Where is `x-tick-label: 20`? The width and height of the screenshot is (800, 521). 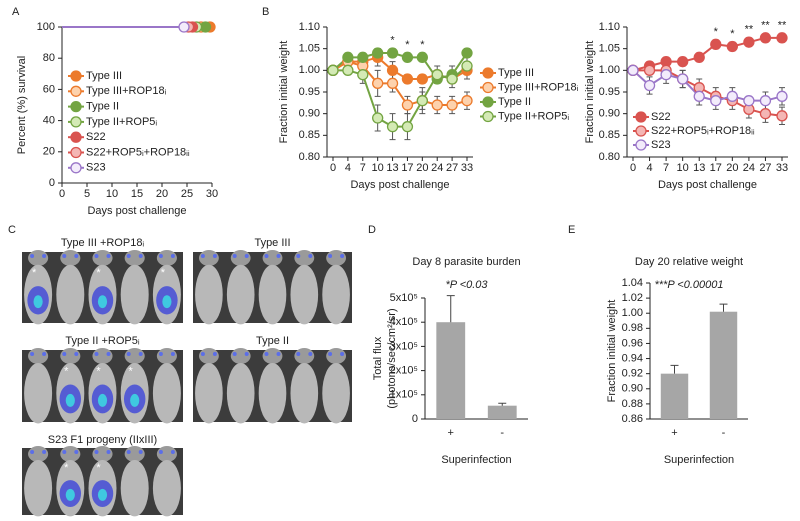 x-tick-label: 20 is located at coordinates (162, 194).